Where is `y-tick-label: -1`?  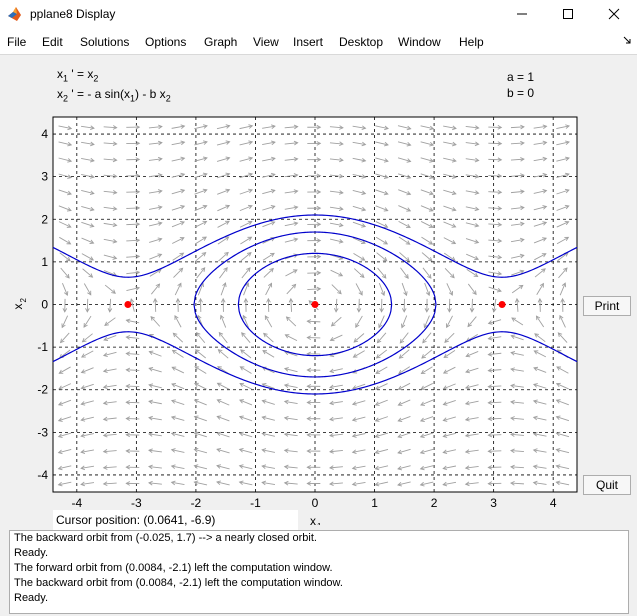 y-tick-label: -1 is located at coordinates (42, 347).